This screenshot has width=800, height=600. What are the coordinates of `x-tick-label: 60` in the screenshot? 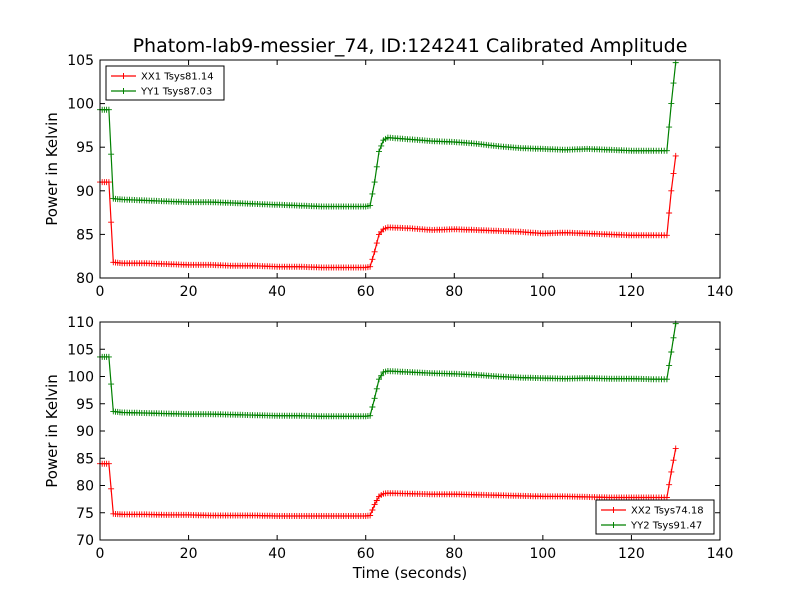 It's located at (366, 554).